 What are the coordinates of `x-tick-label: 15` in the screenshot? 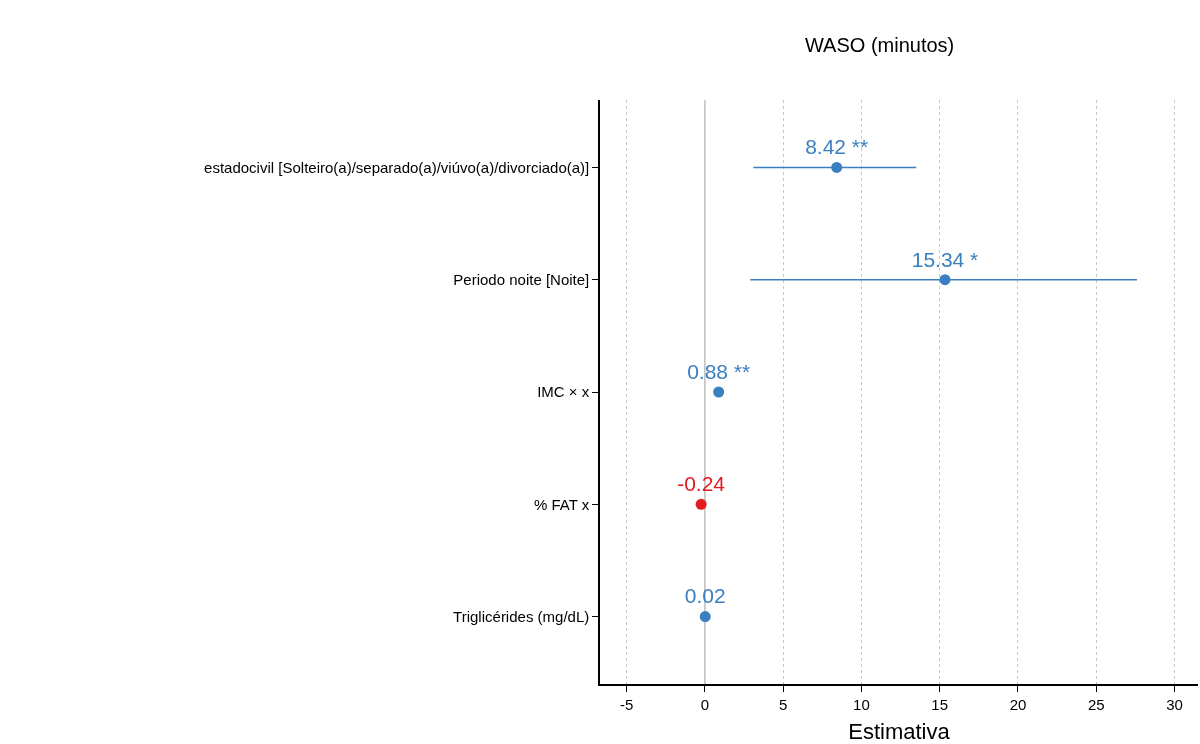 It's located at (940, 704).